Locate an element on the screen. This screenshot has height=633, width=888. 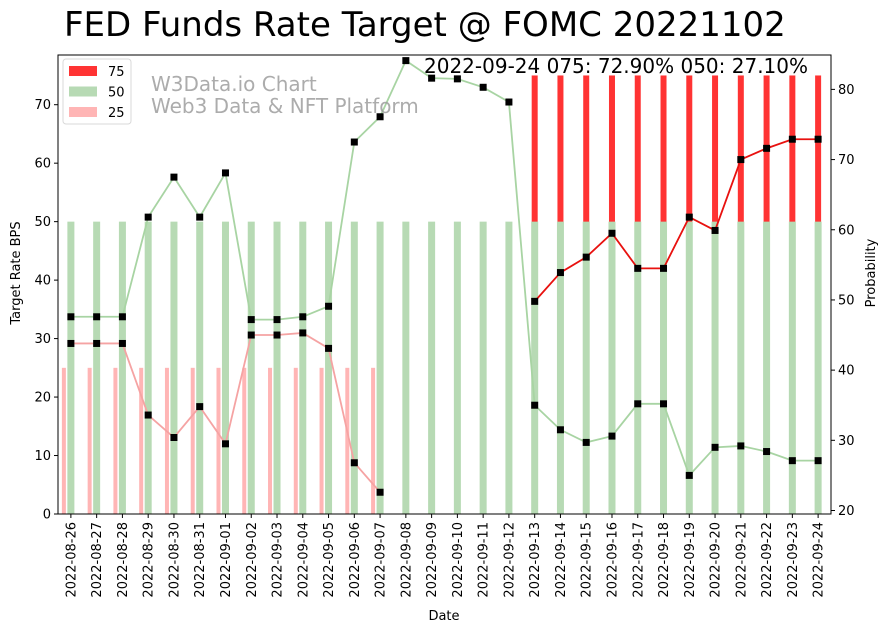
x-tick-label-25: 2022-09-20 is located at coordinates (716, 560).